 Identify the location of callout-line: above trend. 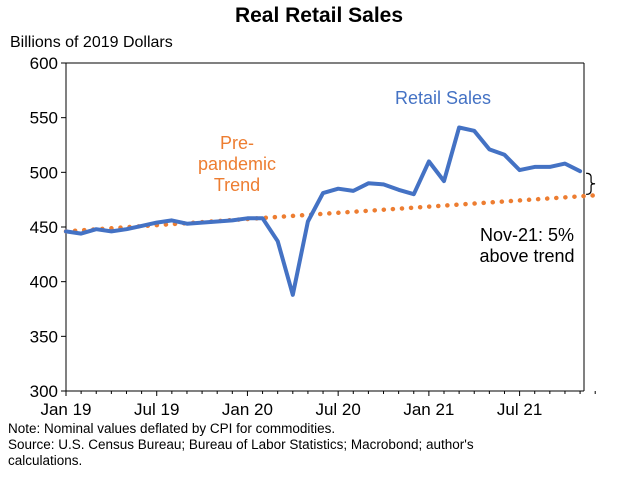
(526, 256).